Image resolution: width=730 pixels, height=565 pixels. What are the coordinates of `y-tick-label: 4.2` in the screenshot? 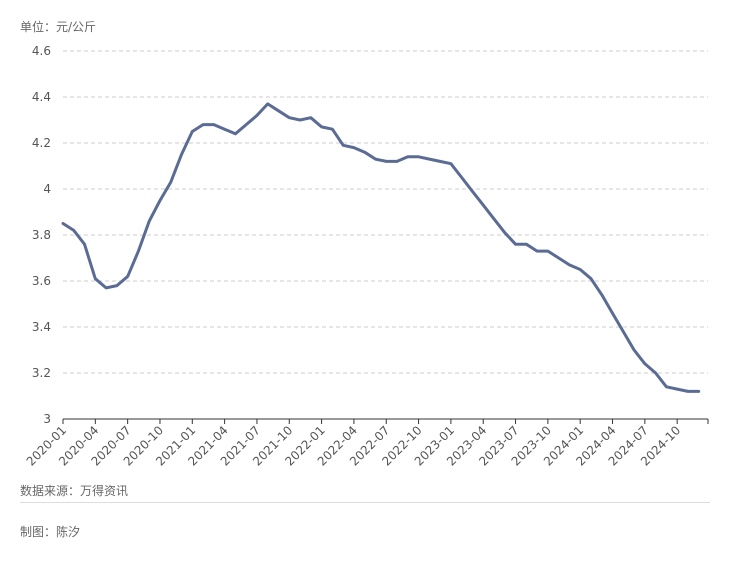 It's located at (41, 143).